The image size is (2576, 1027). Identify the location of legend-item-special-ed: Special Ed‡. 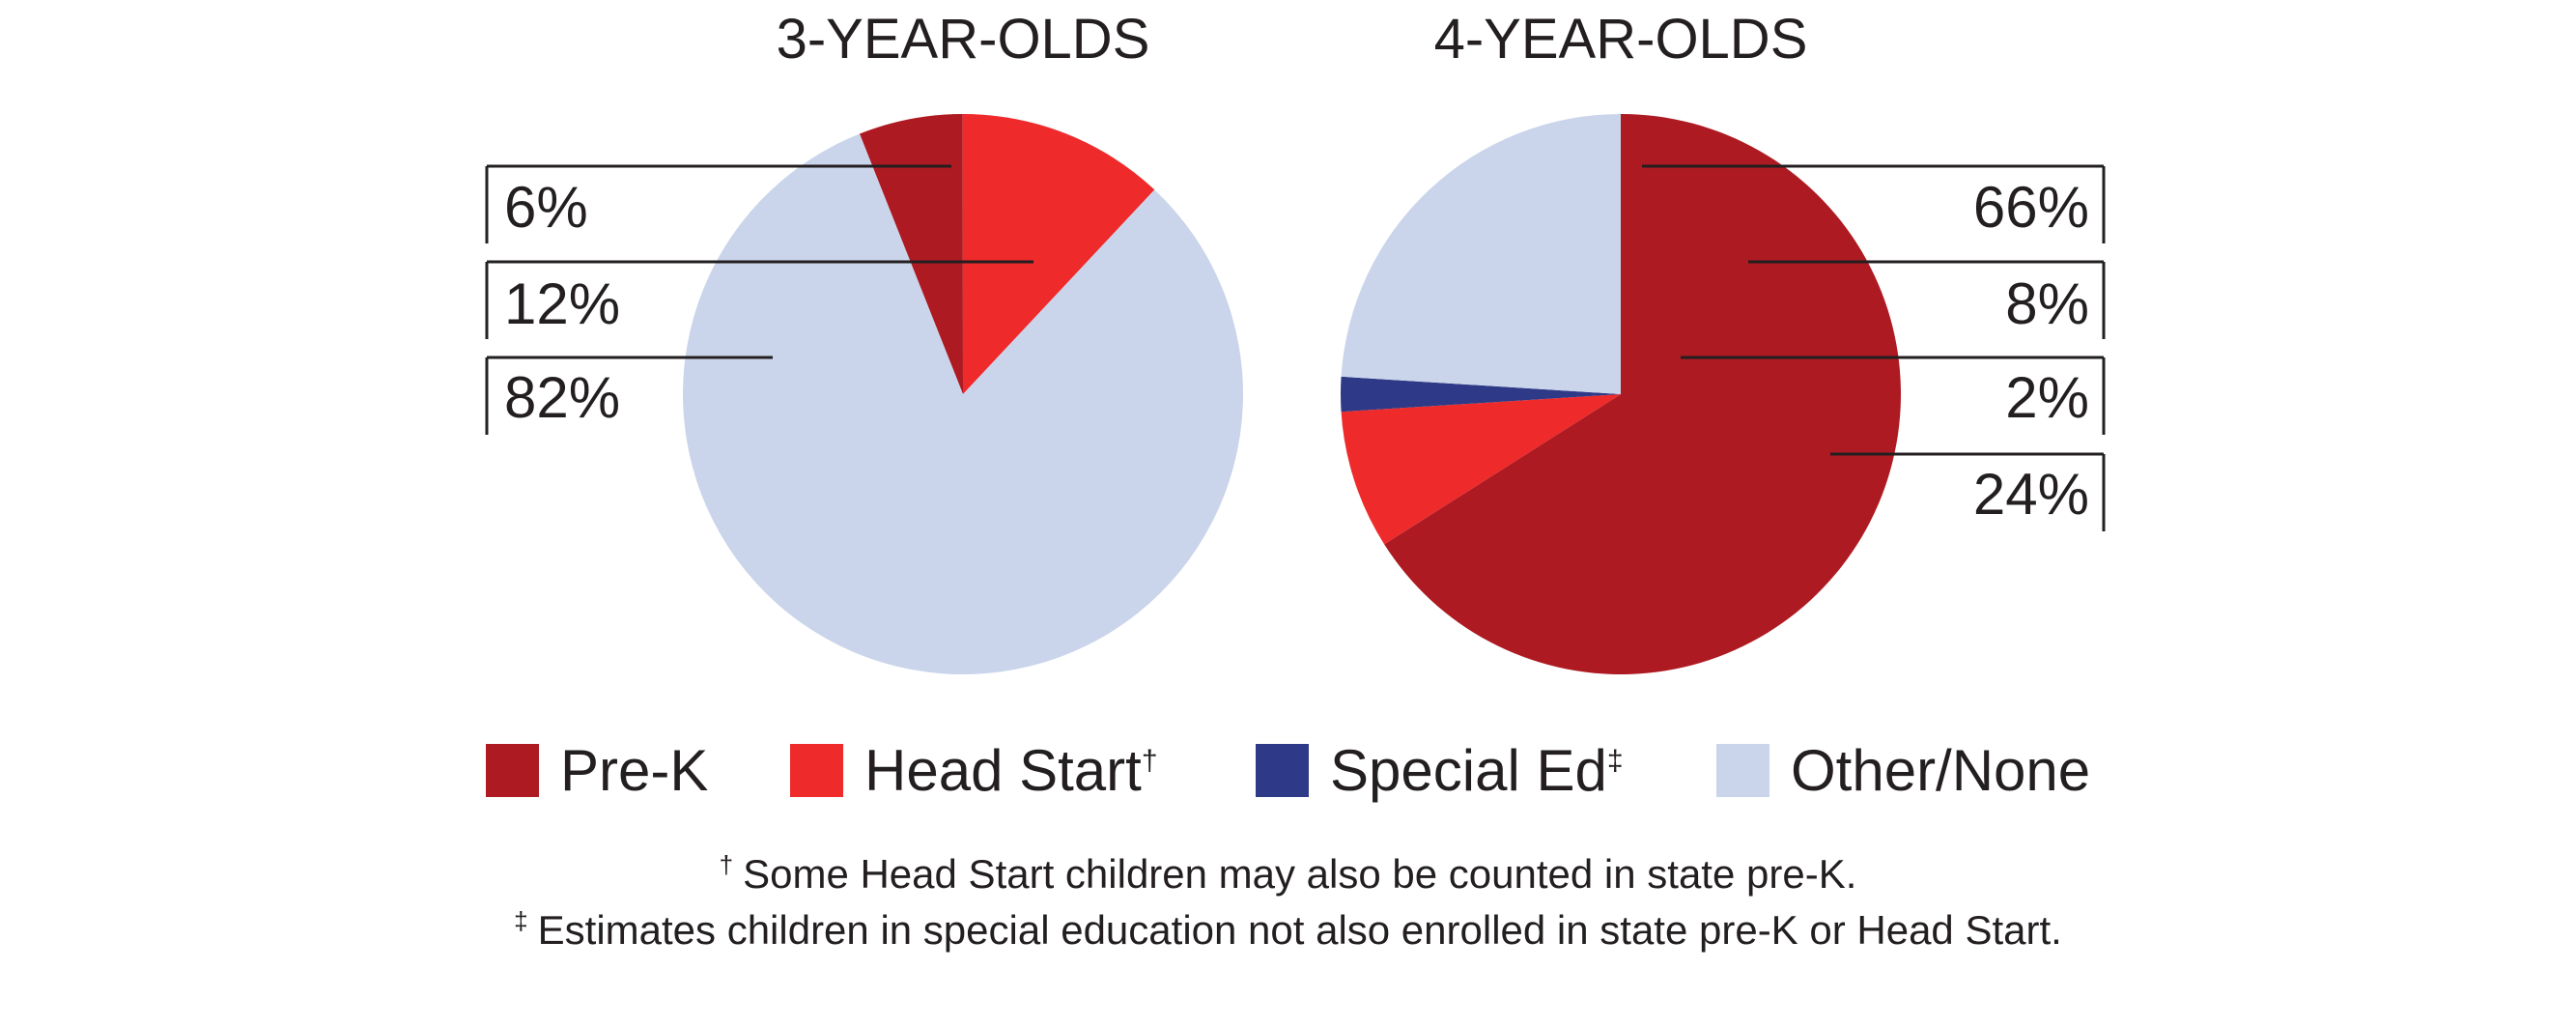
(1440, 770).